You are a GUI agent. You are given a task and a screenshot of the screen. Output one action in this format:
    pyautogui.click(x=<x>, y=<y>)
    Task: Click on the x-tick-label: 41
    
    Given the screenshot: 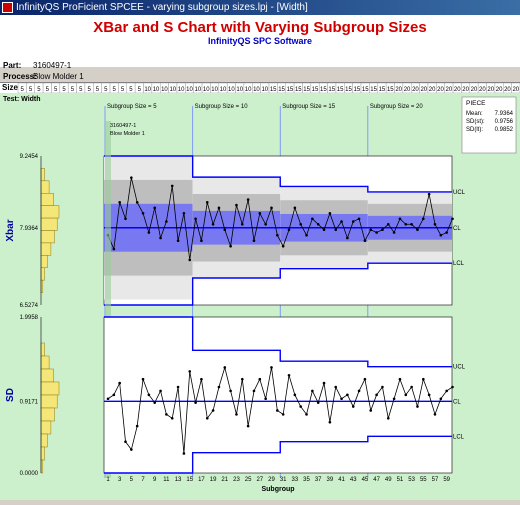 What is the action you would take?
    pyautogui.click(x=341, y=480)
    